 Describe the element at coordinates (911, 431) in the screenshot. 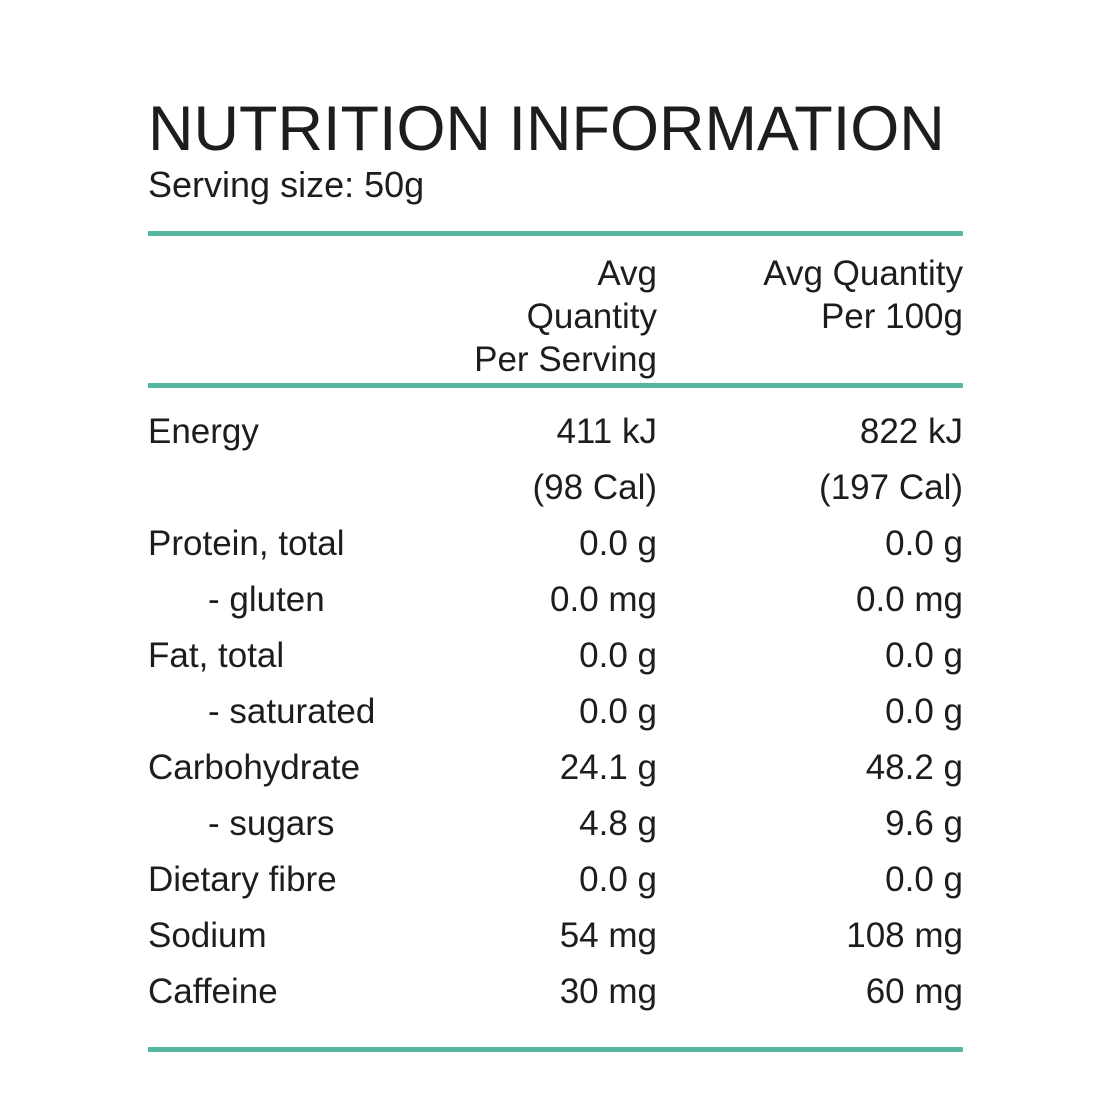

I see `row-value-per-100g: 822 kJ` at that location.